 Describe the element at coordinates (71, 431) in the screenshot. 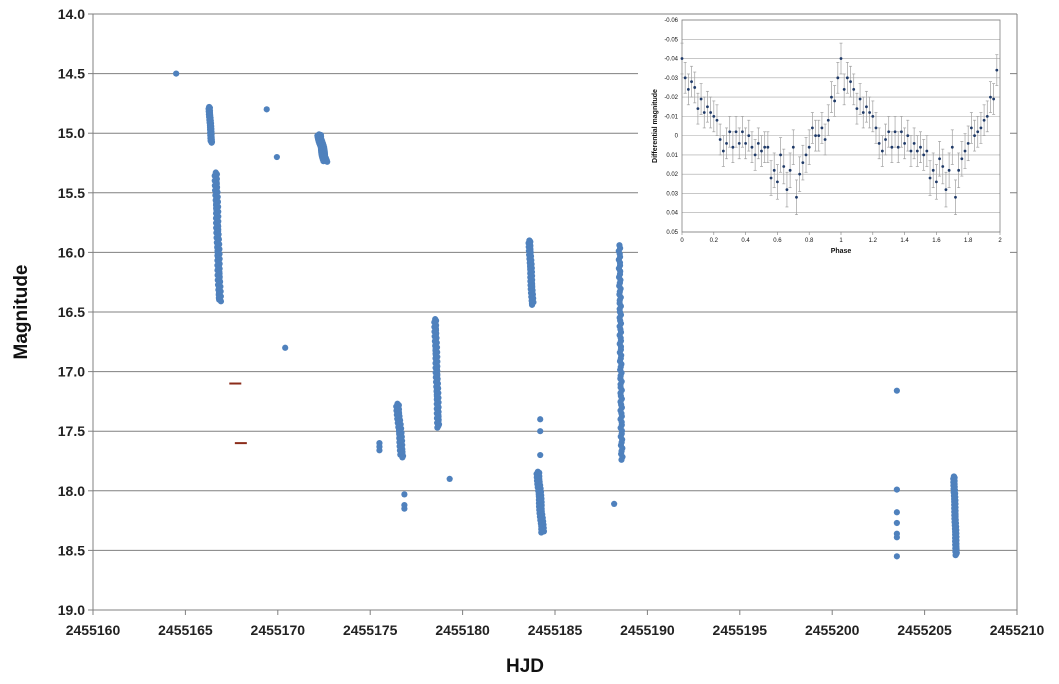

I see `y-tick-label: 17.5` at that location.